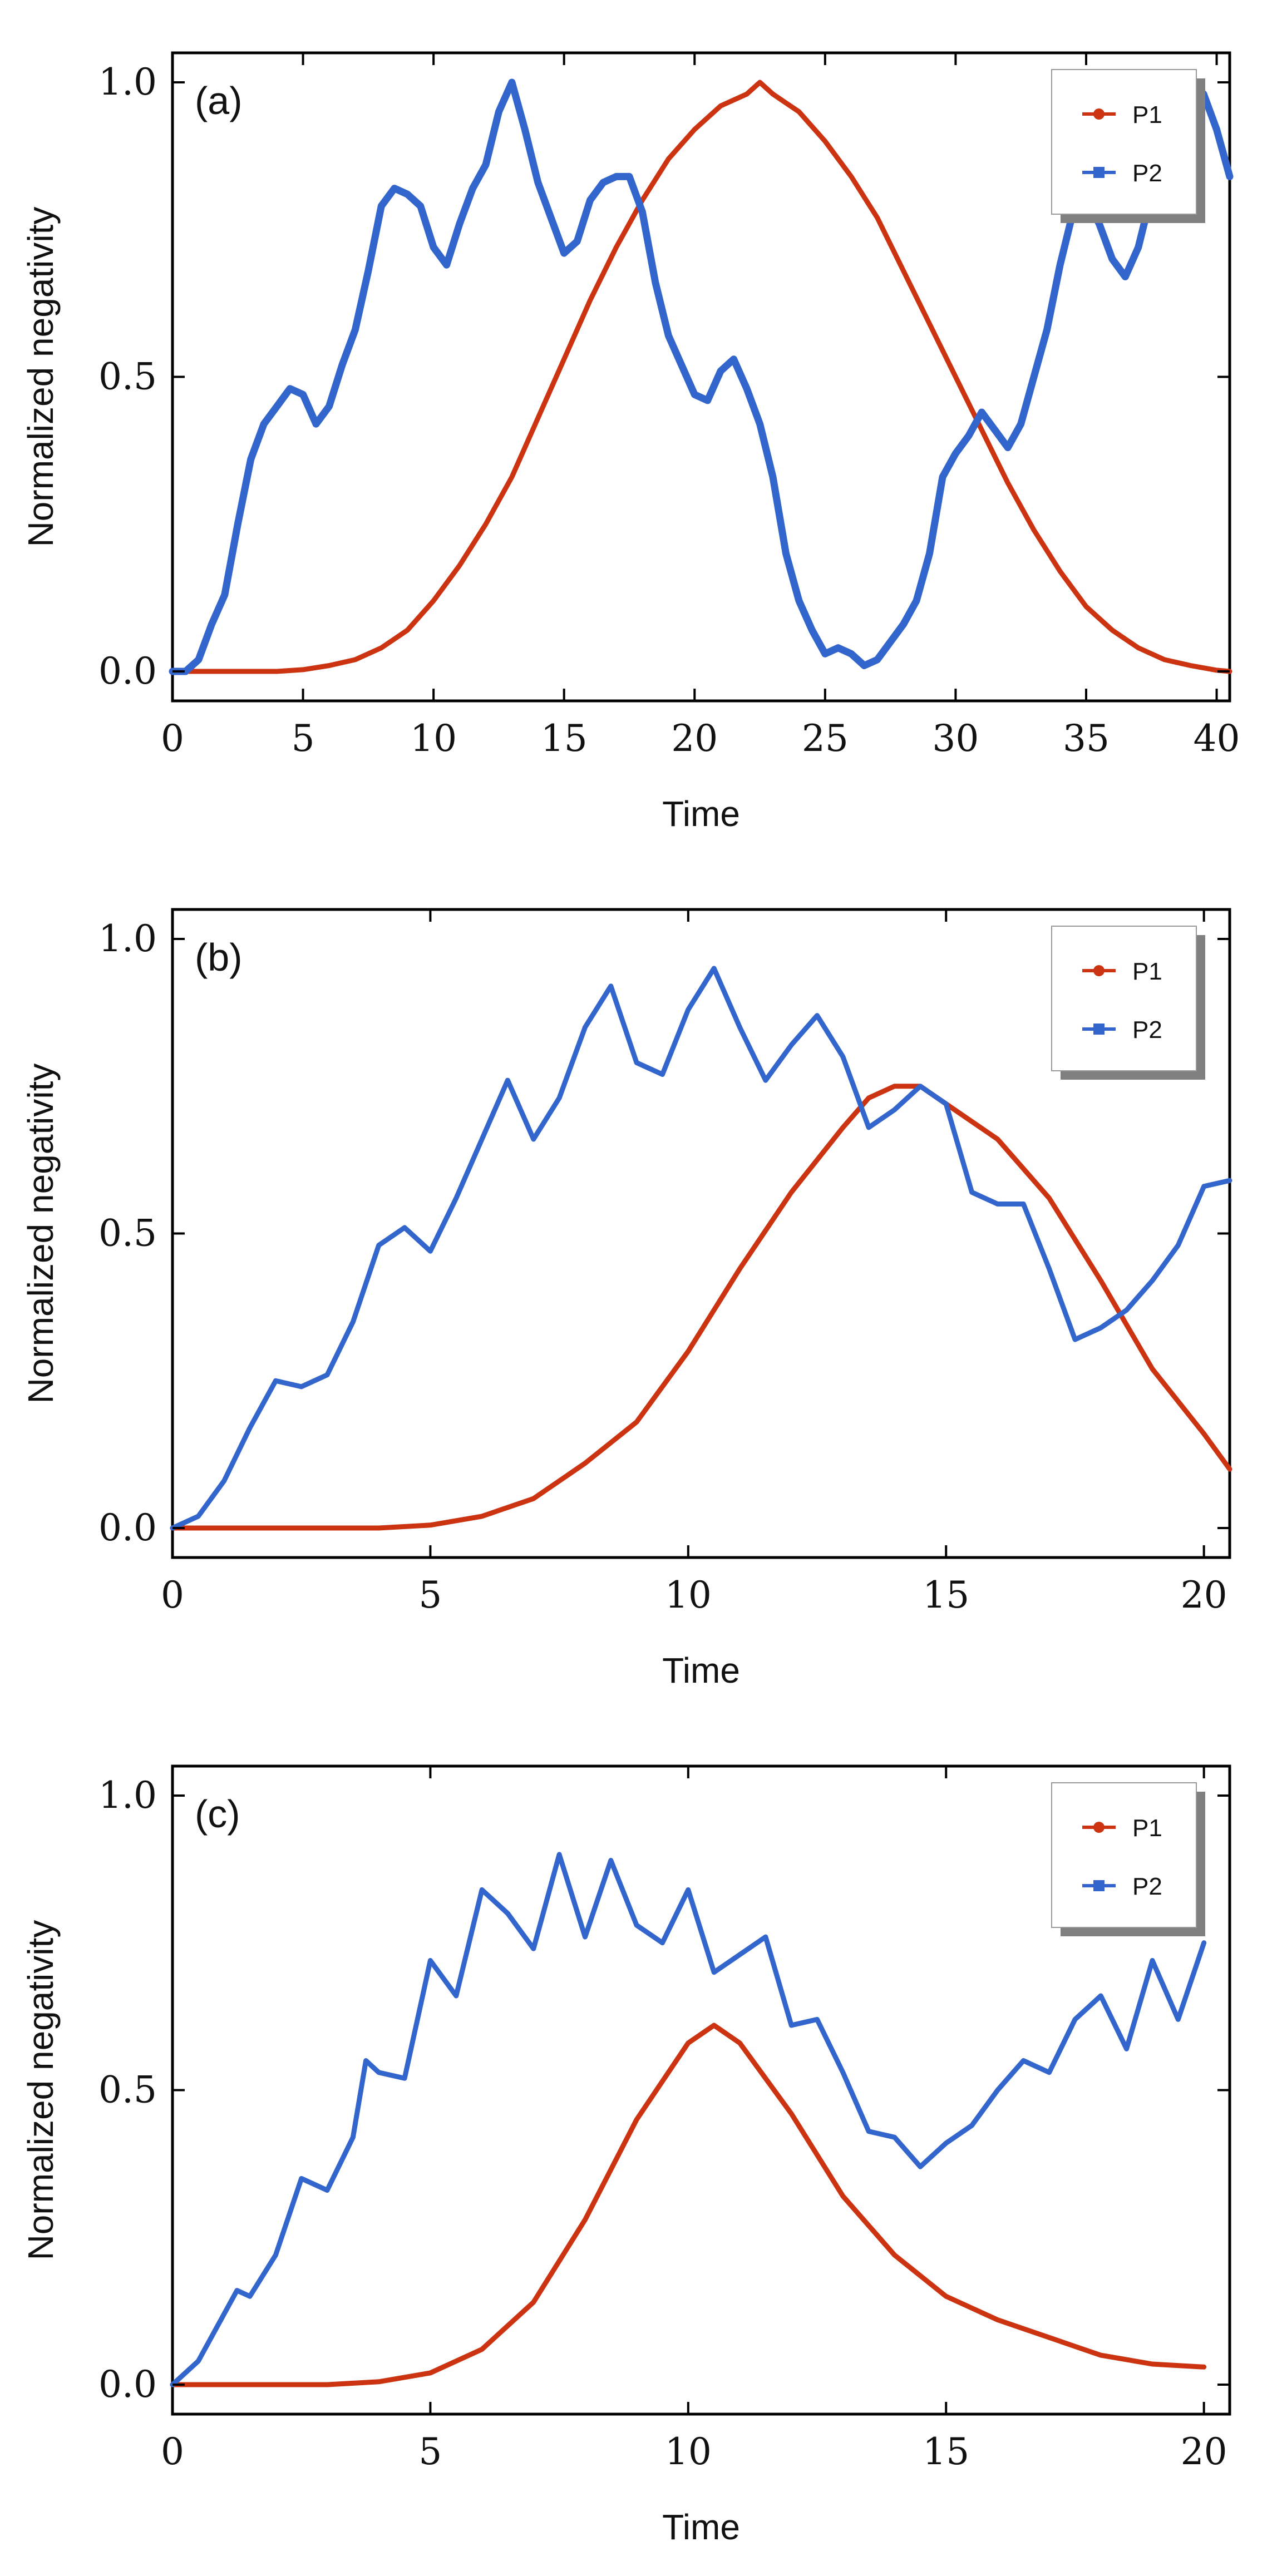  I want to click on panel-label: (a), so click(219, 101).